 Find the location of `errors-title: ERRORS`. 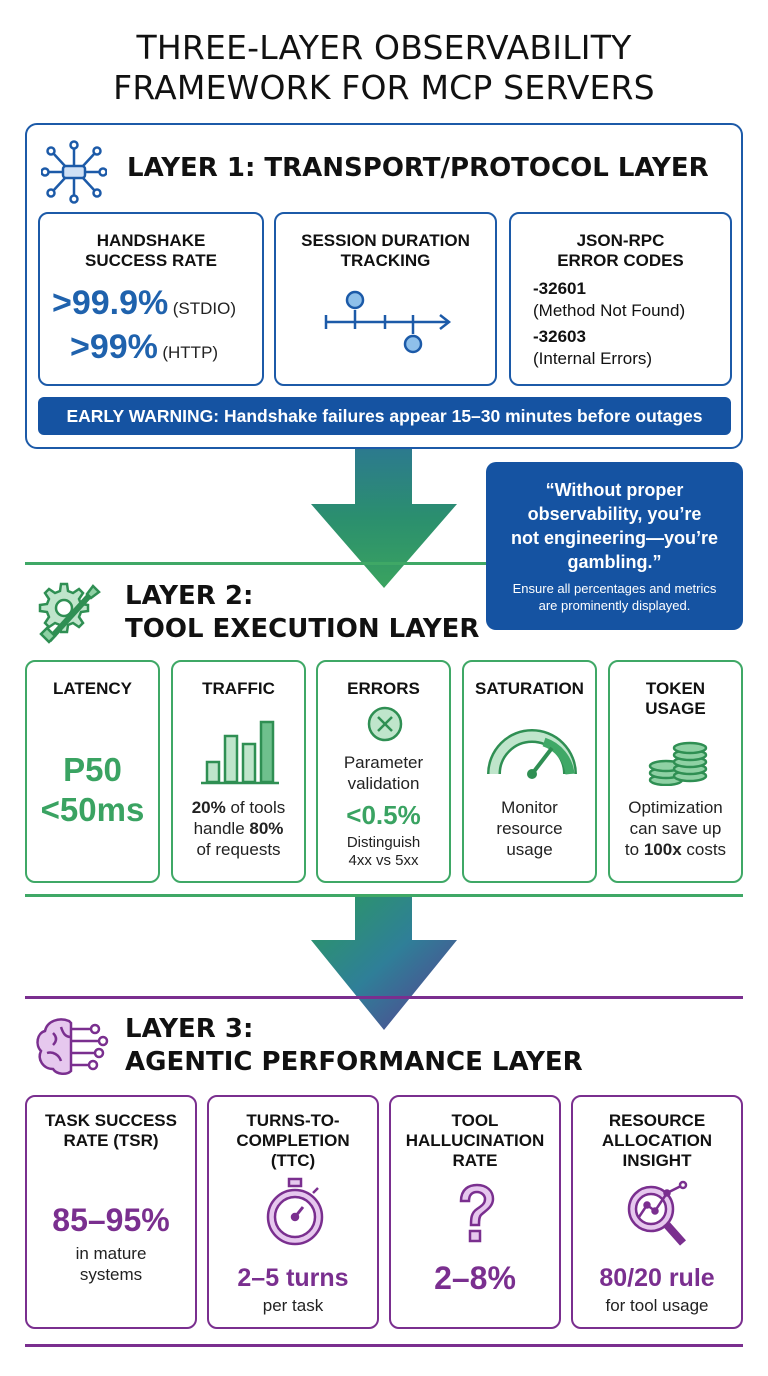

errors-title: ERRORS is located at coordinates (383, 688).